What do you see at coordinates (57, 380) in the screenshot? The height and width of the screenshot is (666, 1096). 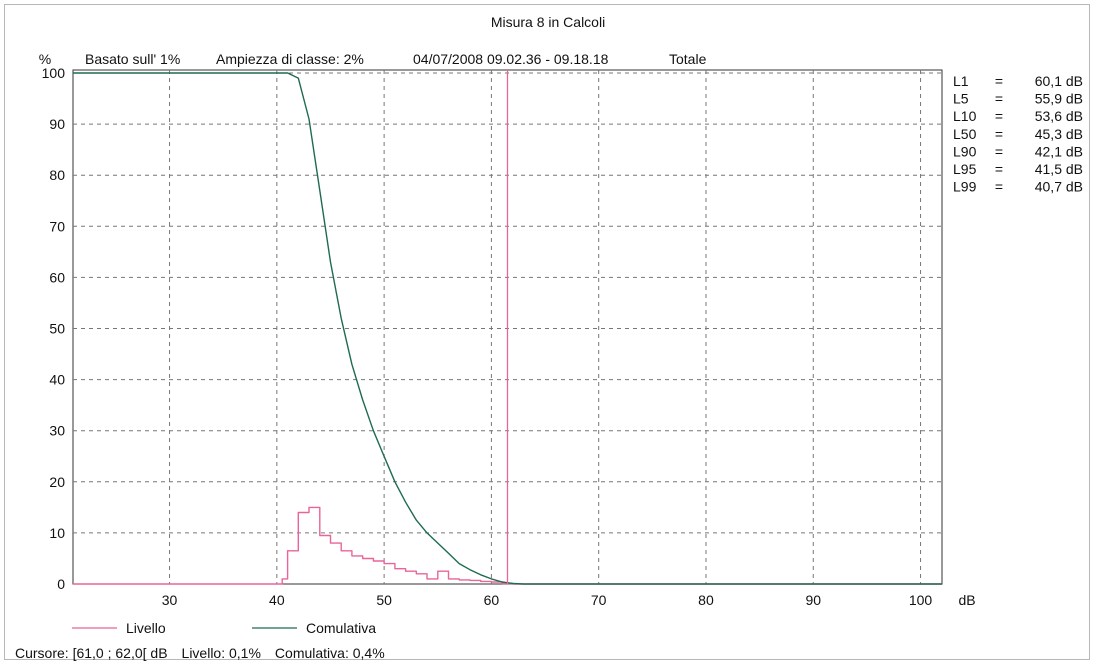 I see `y-tick-label: 40` at bounding box center [57, 380].